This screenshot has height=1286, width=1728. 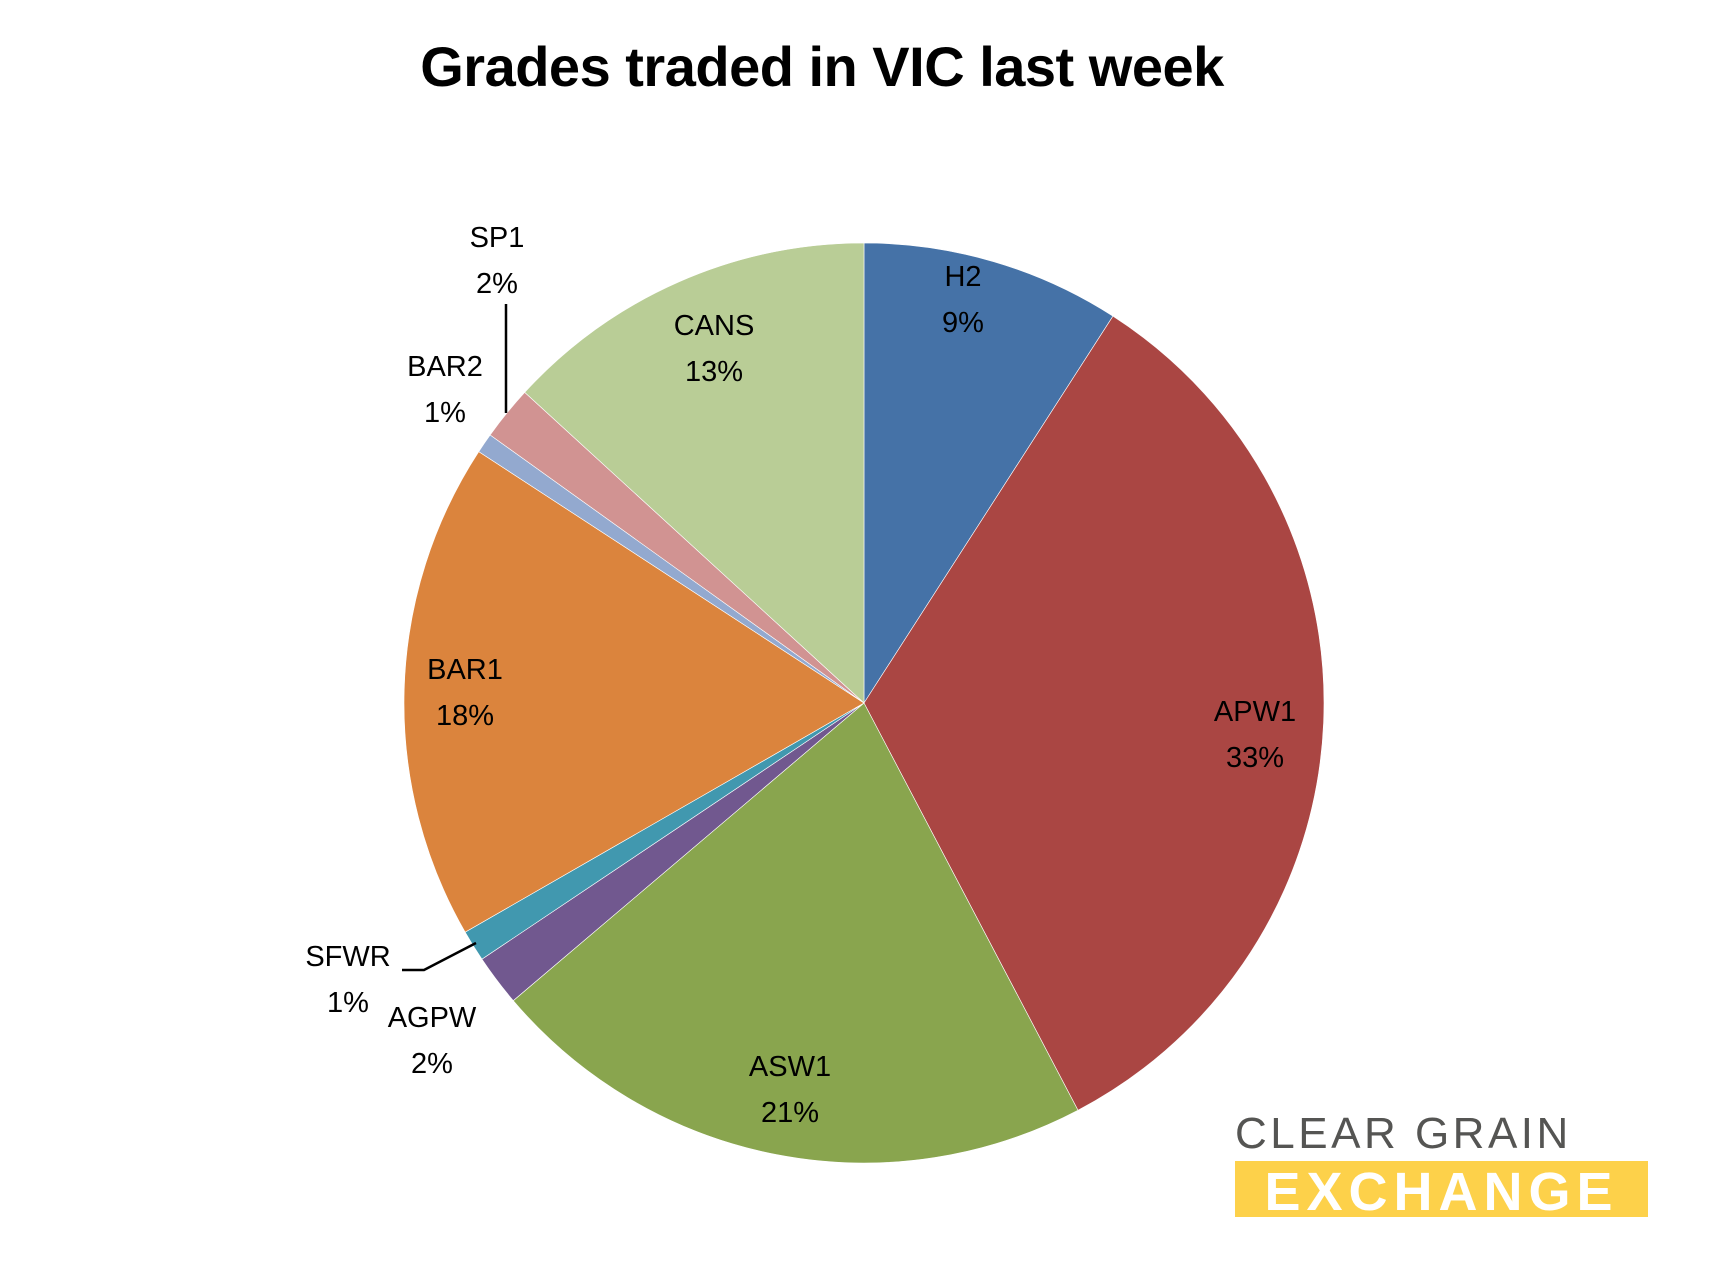 I want to click on data-label-percent: 33%, so click(x=1255, y=758).